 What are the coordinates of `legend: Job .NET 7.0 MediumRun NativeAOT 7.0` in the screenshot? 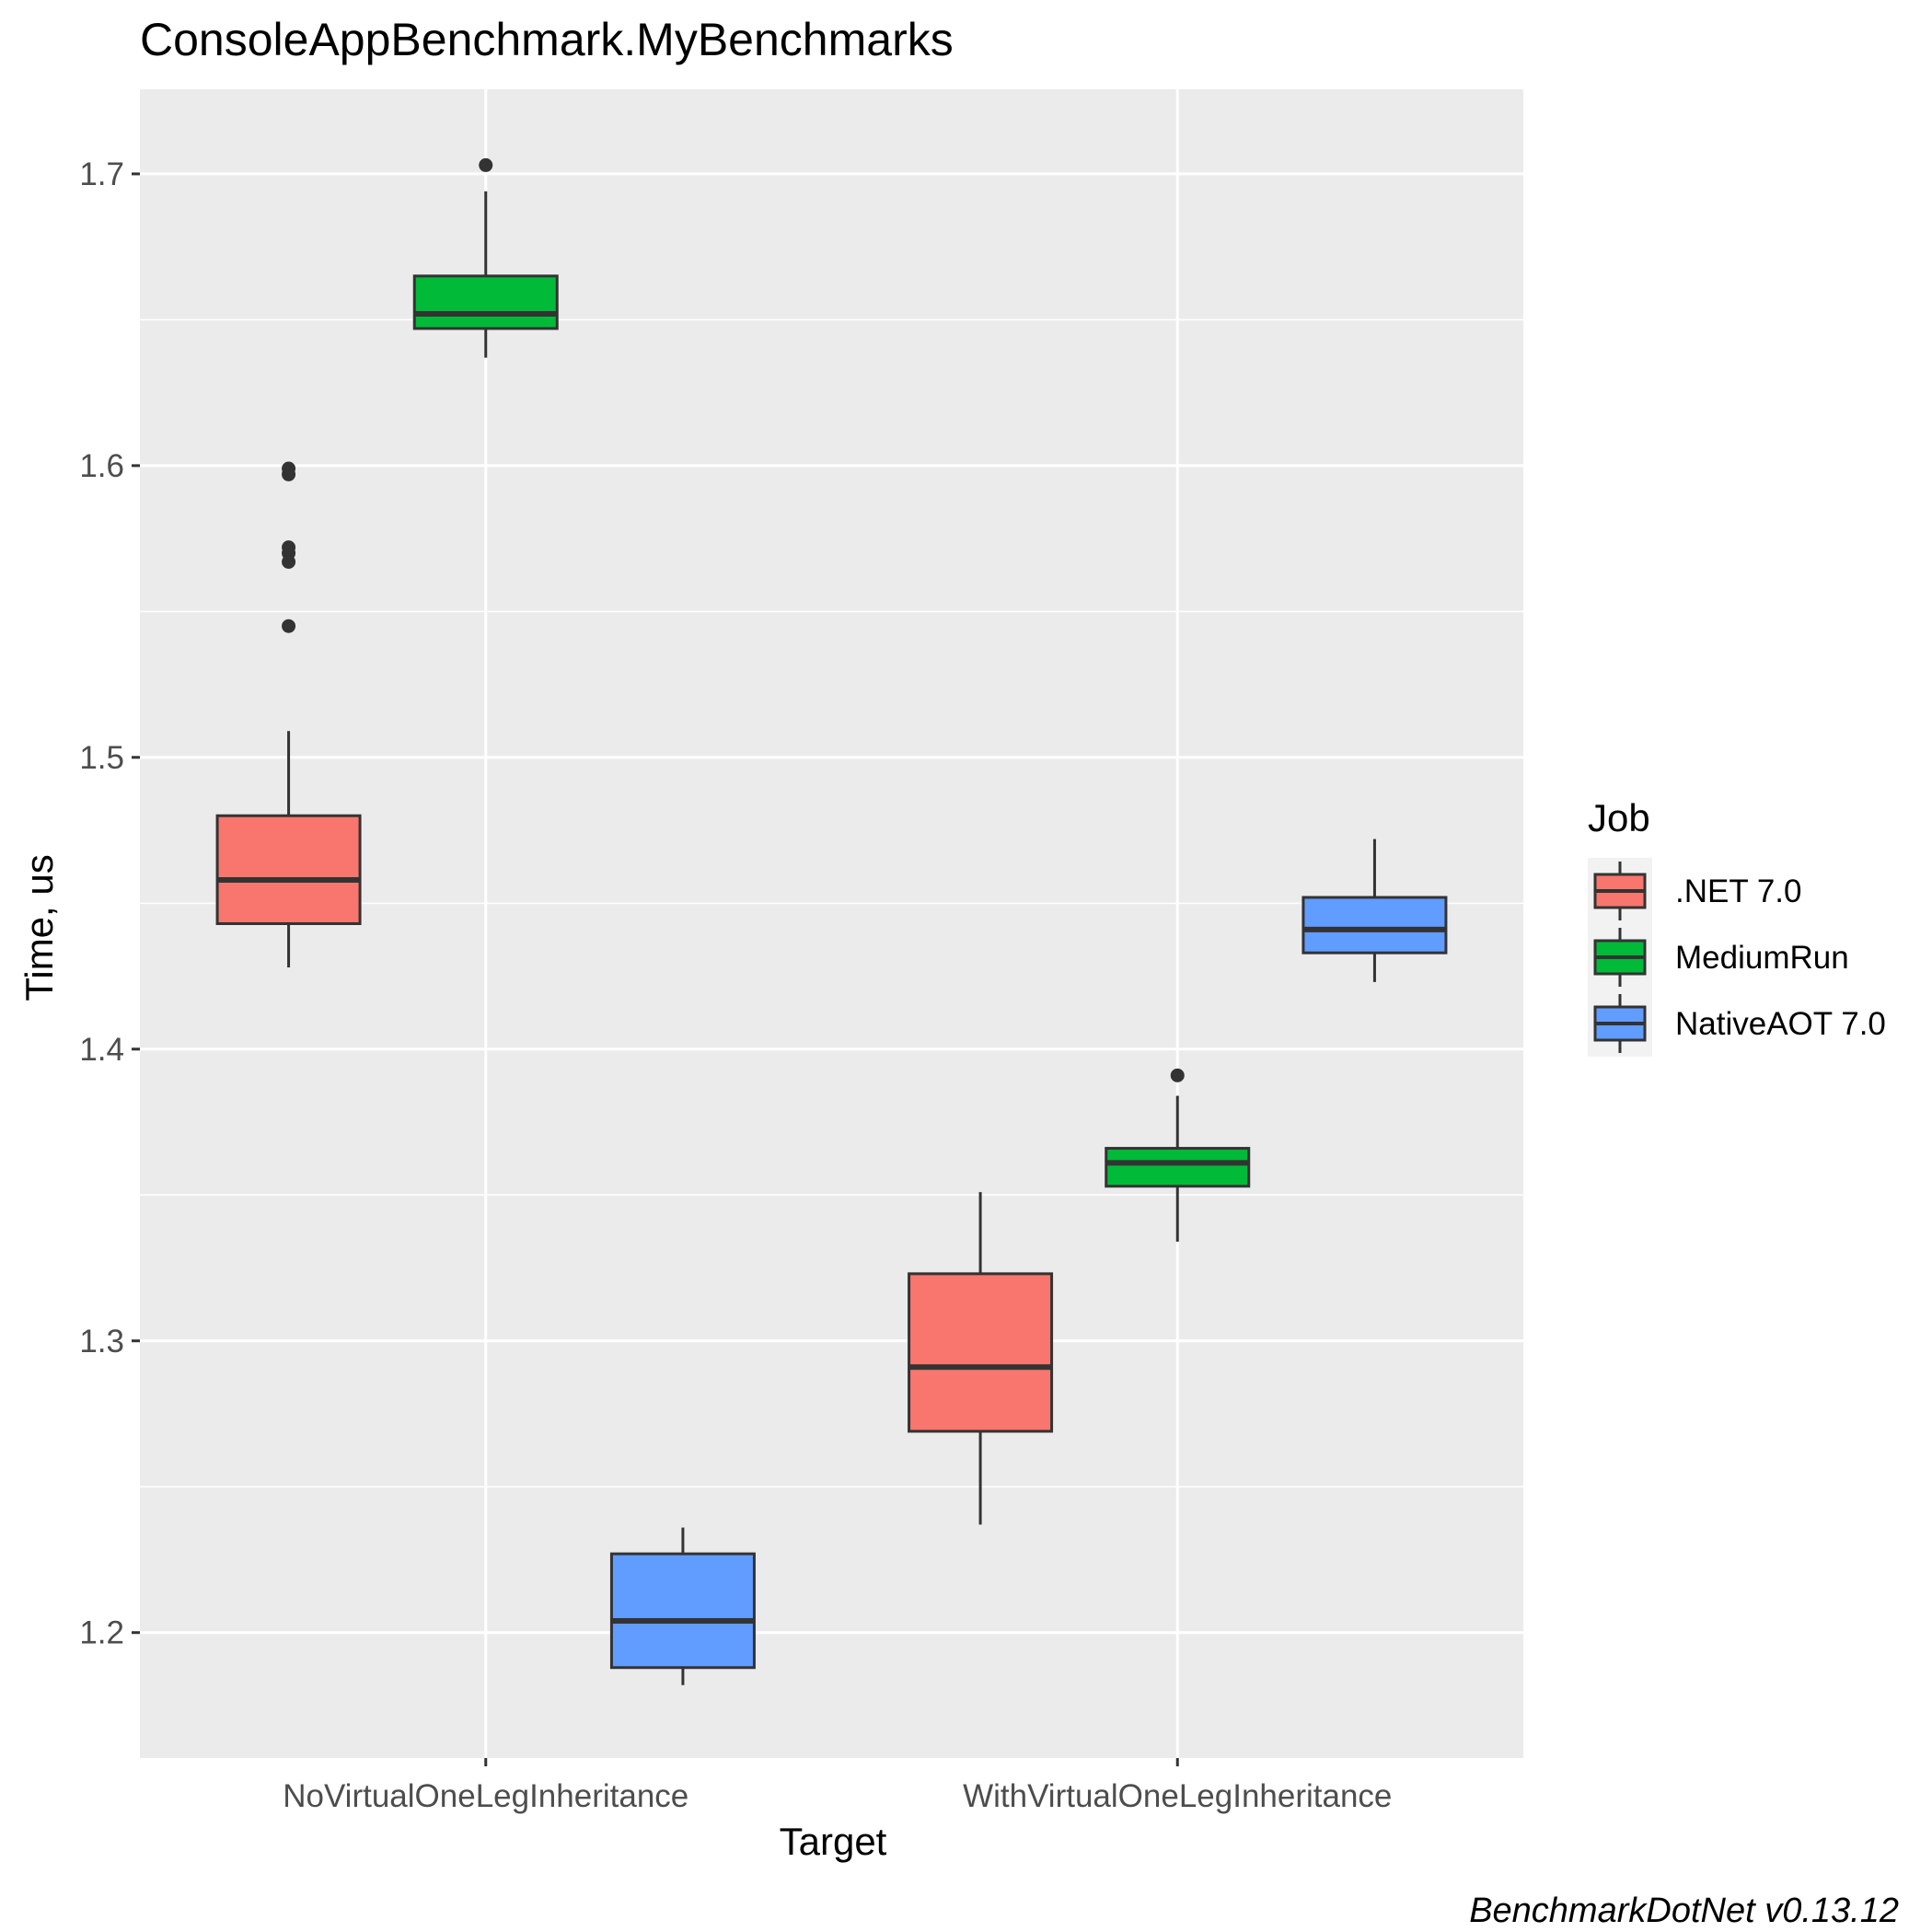 It's located at (1737, 927).